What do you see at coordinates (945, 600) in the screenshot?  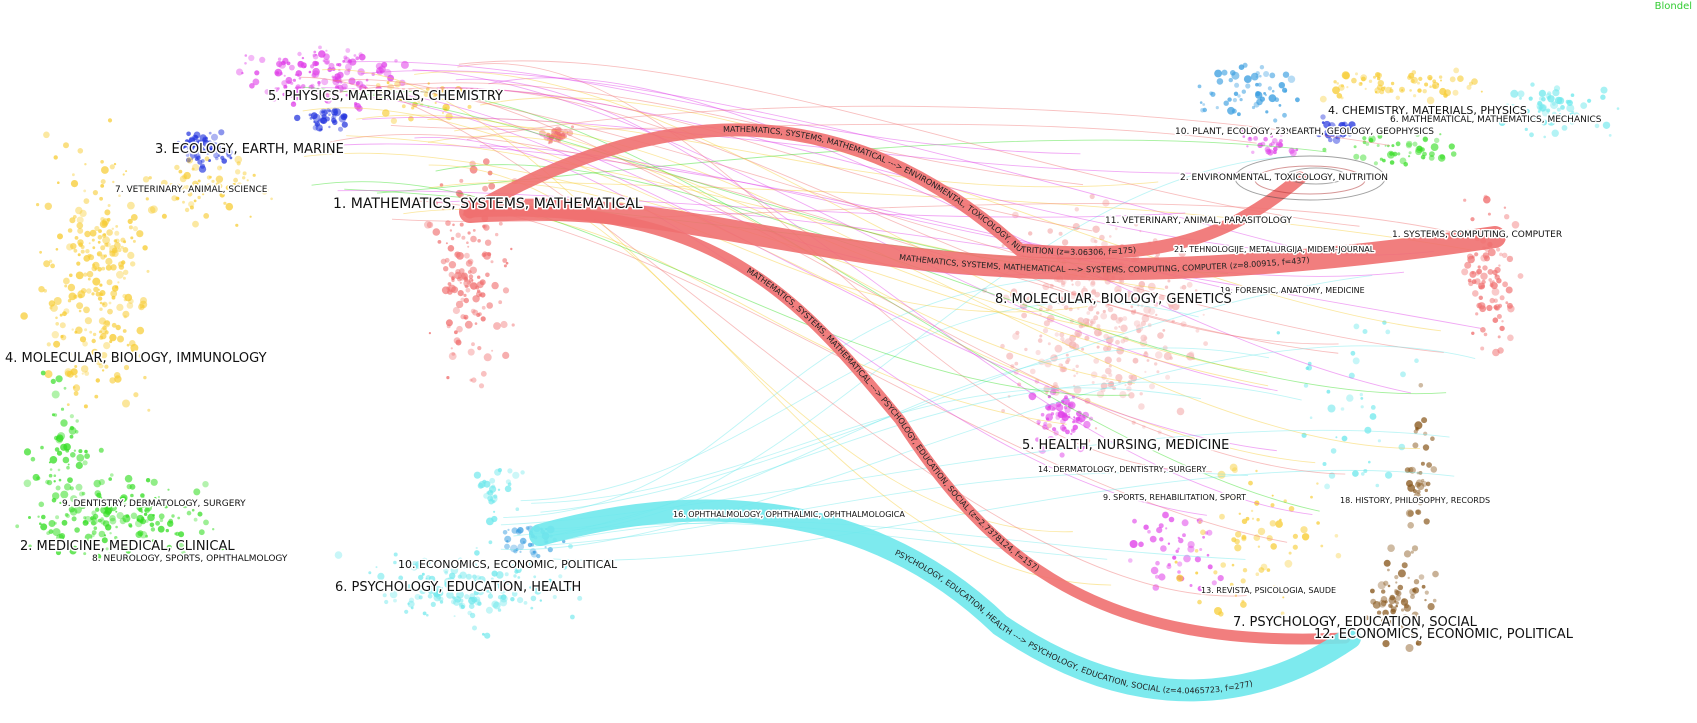 I see `arc-psychology-to-psychology` at bounding box center [945, 600].